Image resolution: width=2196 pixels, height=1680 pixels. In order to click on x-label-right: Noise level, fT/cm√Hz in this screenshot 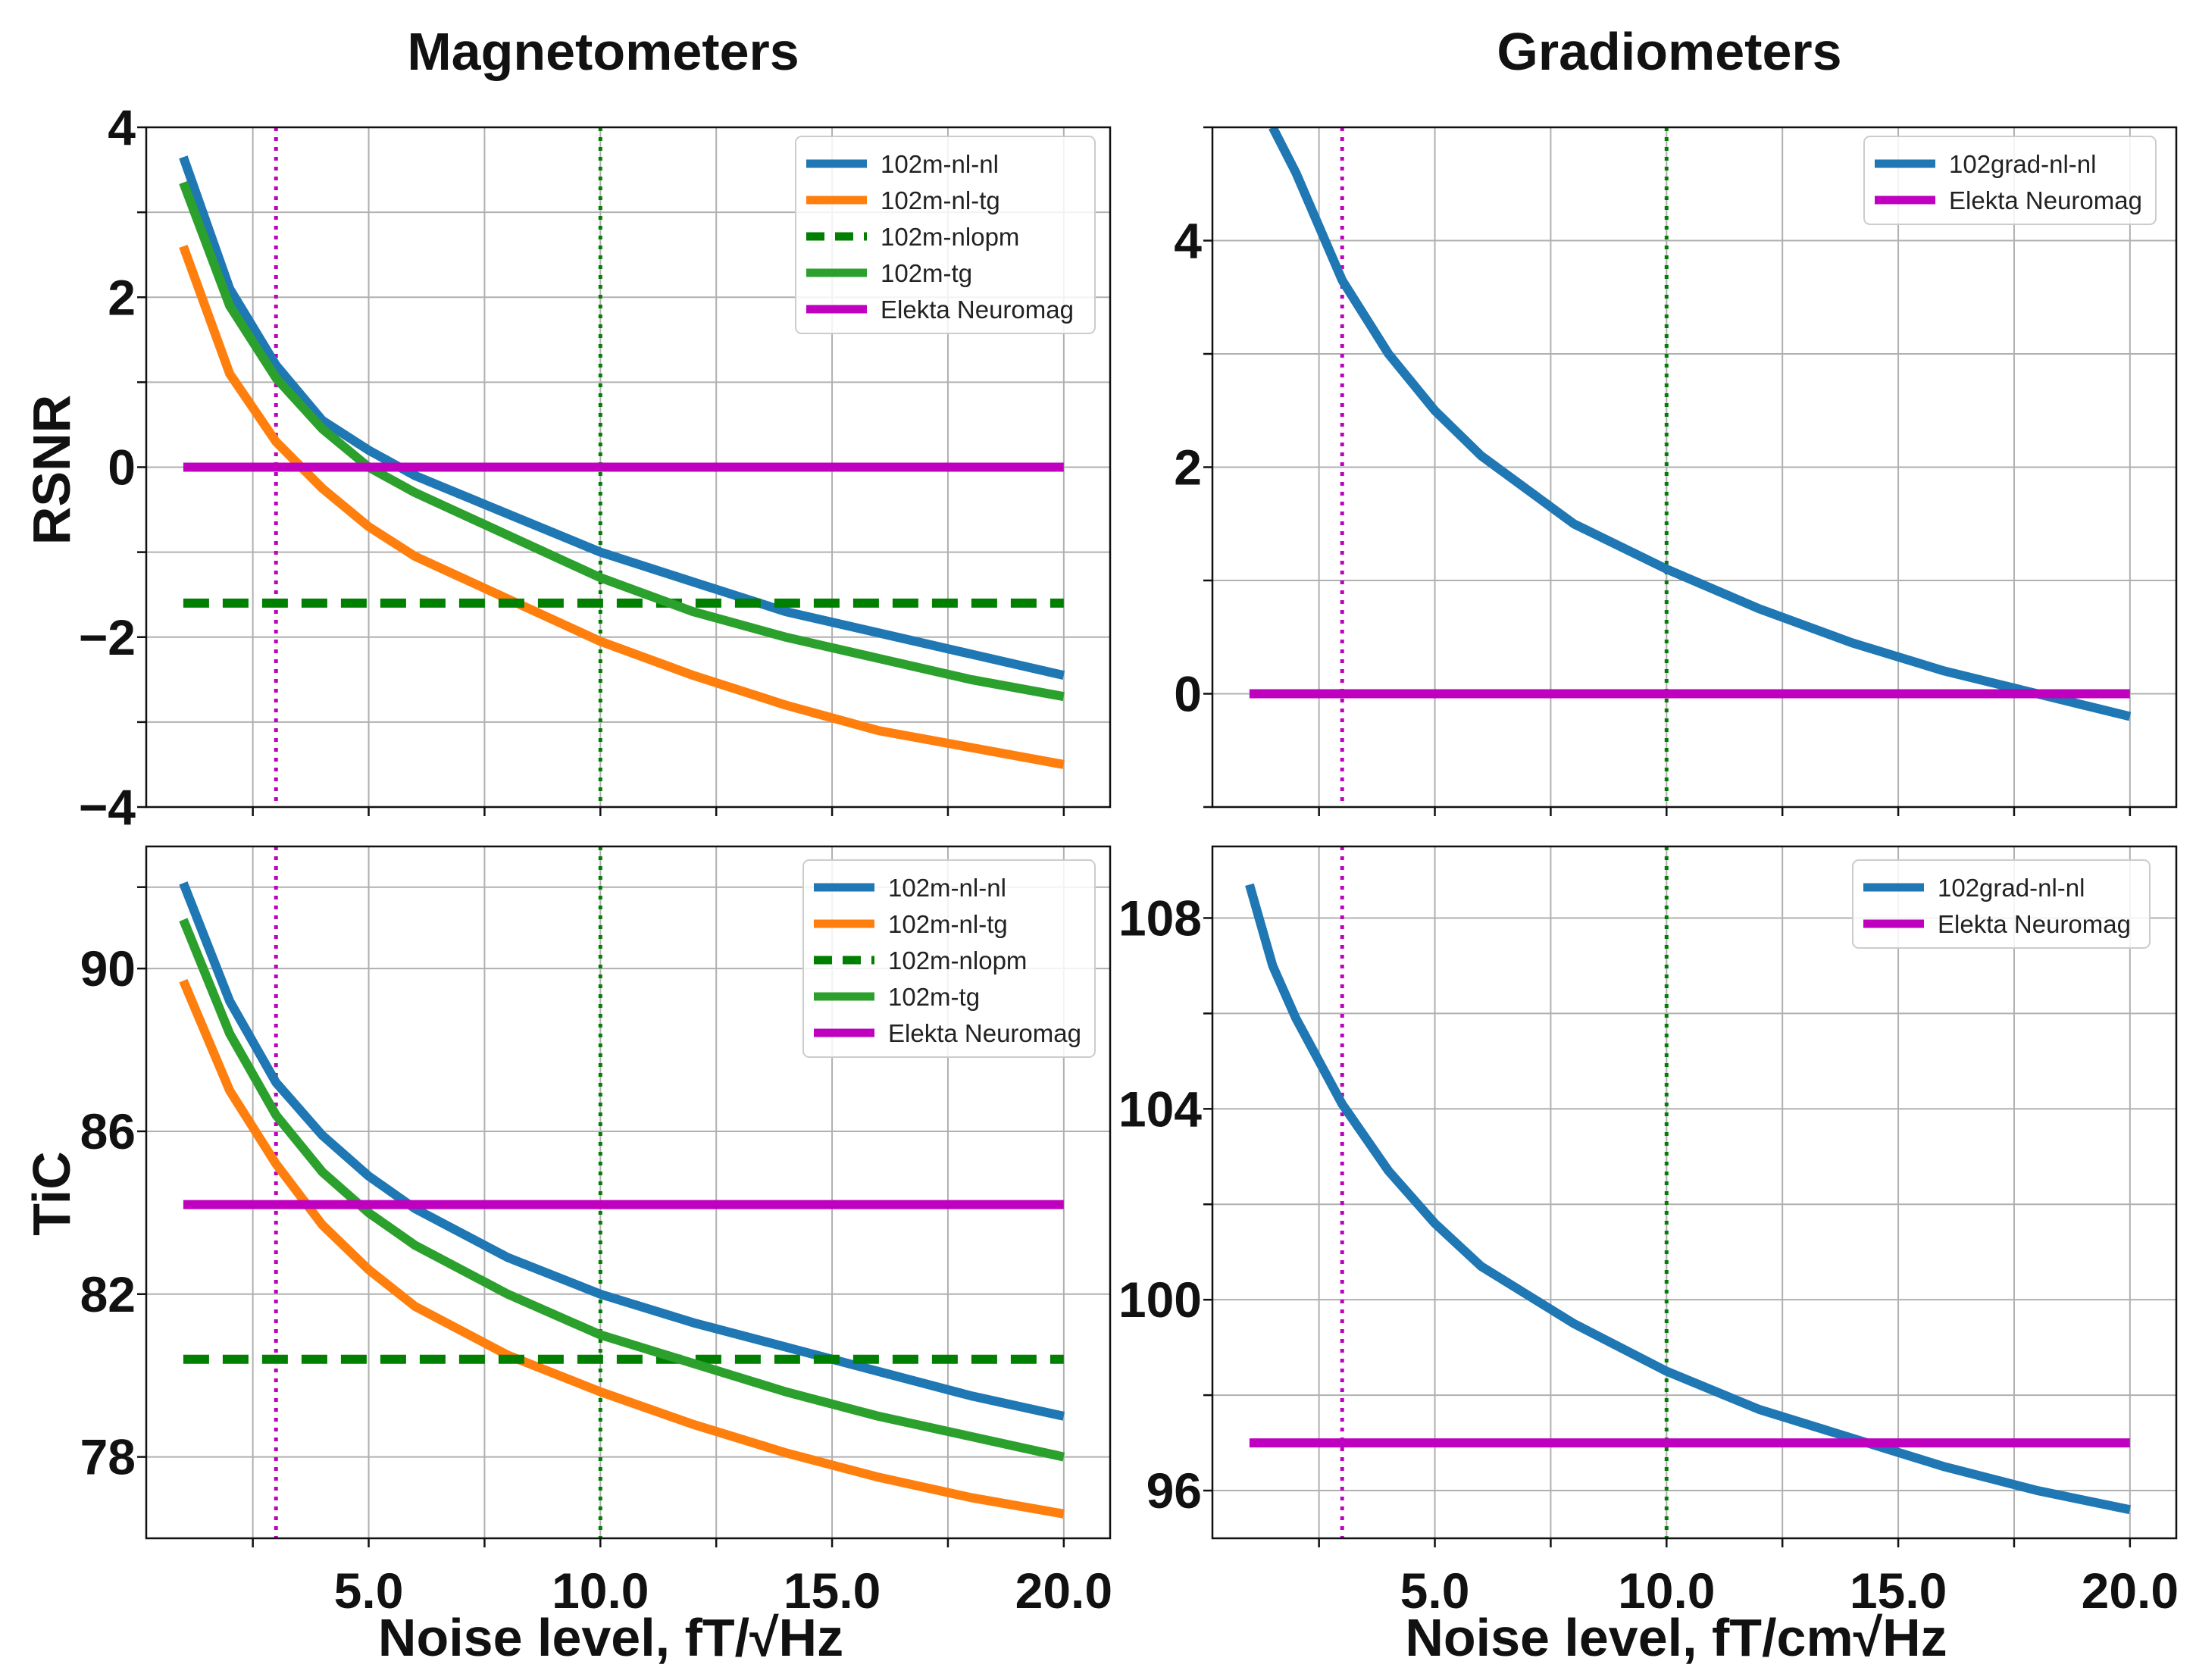, I will do `click(1676, 1637)`.